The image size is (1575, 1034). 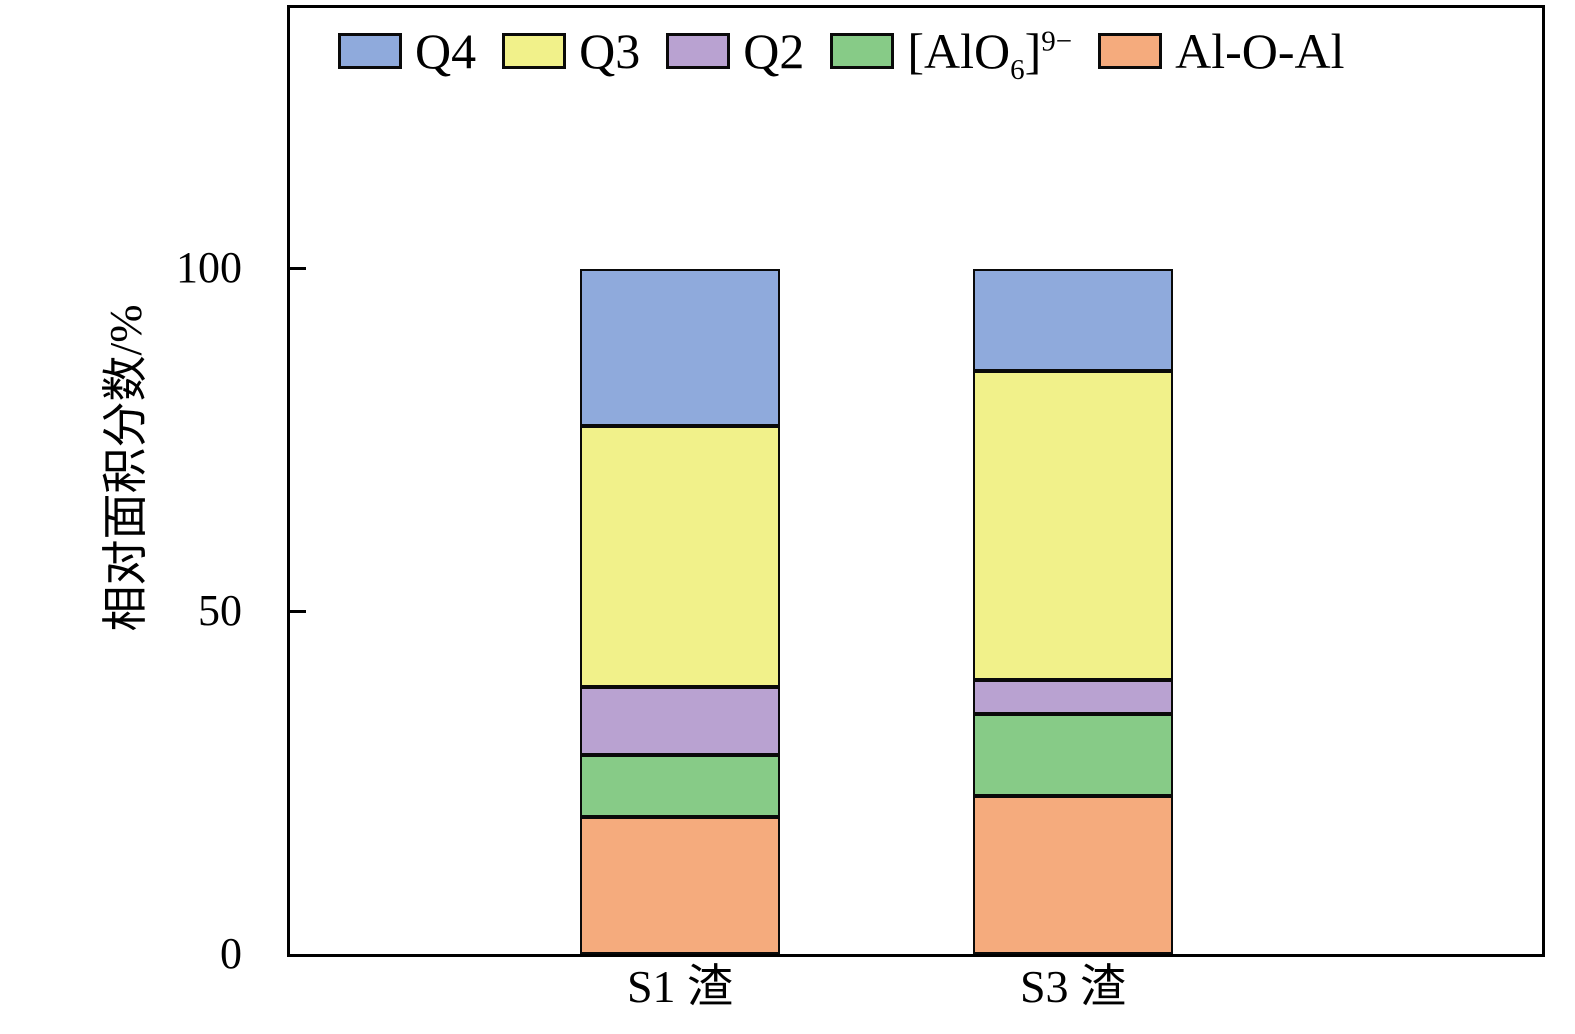 I want to click on y-tick-label: 100, so click(x=209, y=268).